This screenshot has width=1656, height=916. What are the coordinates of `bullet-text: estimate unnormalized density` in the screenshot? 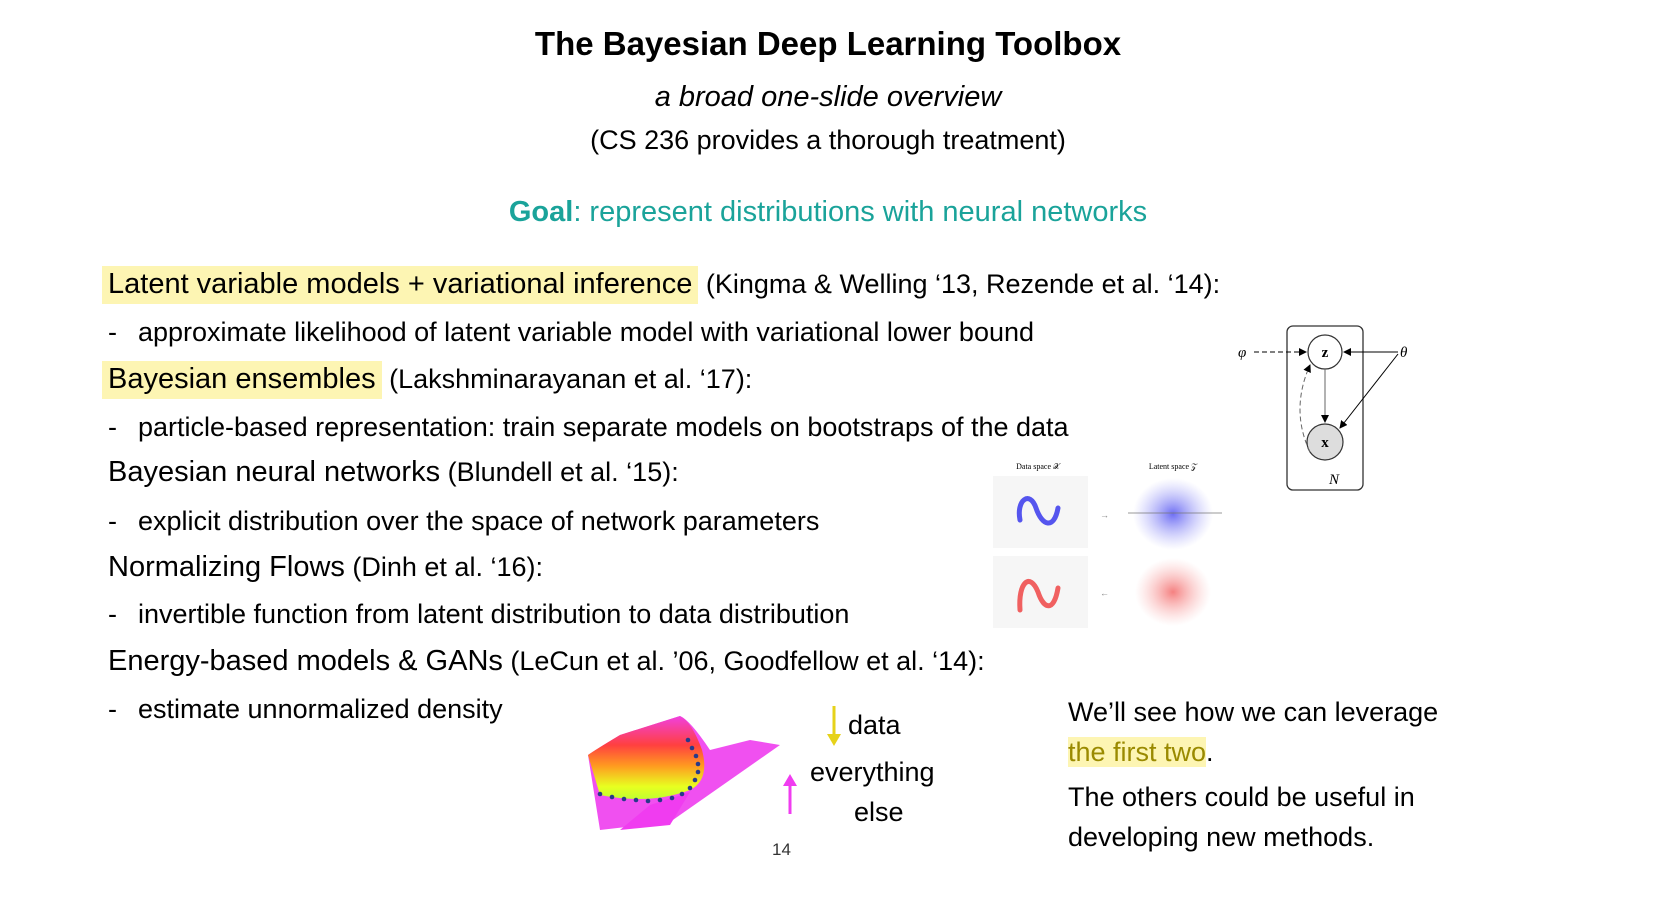 It's located at (320, 709).